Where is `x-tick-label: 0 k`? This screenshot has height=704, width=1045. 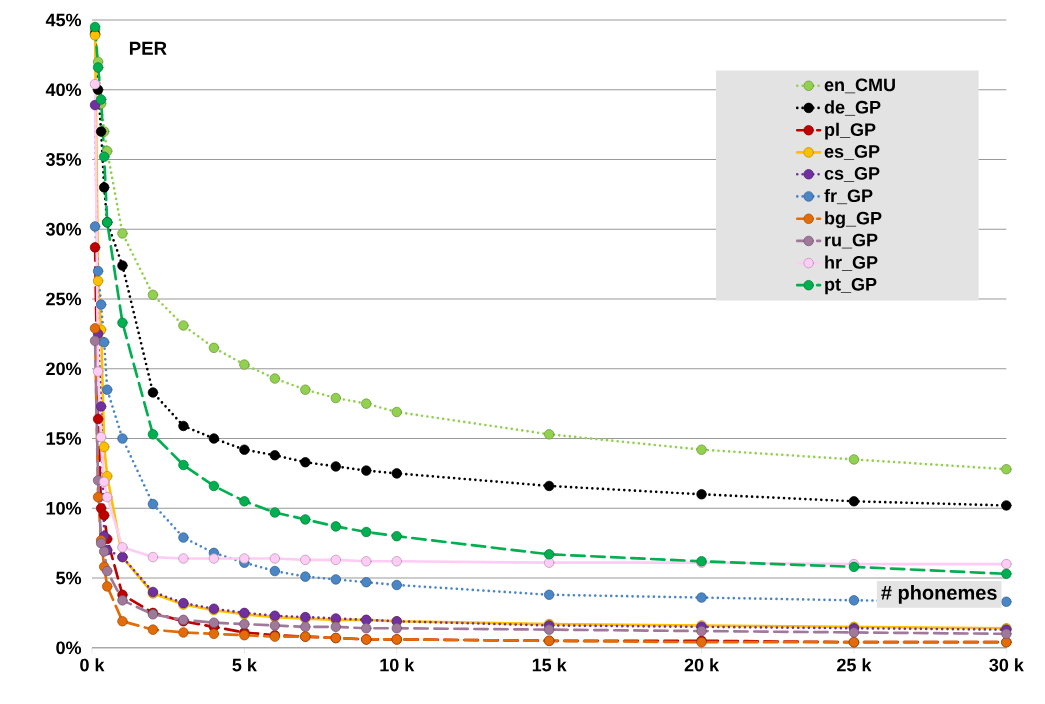
x-tick-label: 0 k is located at coordinates (92, 665).